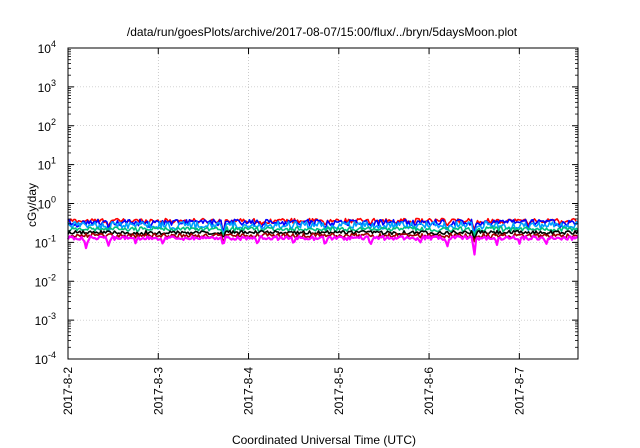  I want to click on y-tick-label-exponent: 4, so click(53, 44).